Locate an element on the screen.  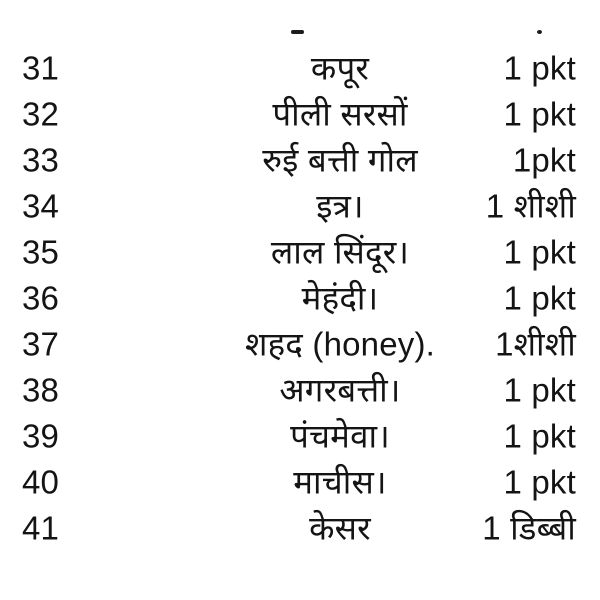
table-row: 37 शहद (honey). 1शीशी is located at coordinates (300, 344).